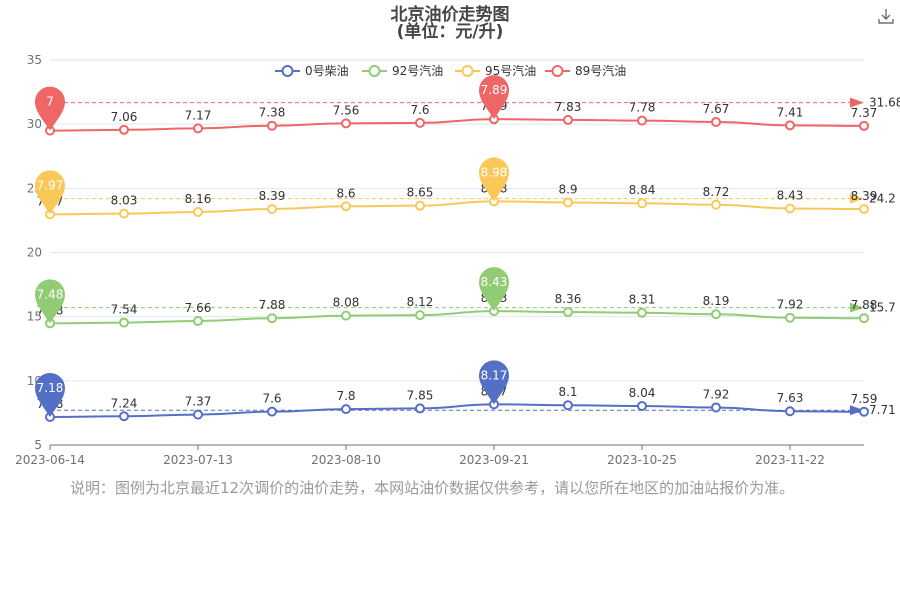 The image size is (900, 600). I want to click on y-tick-label: 30, so click(34, 124).